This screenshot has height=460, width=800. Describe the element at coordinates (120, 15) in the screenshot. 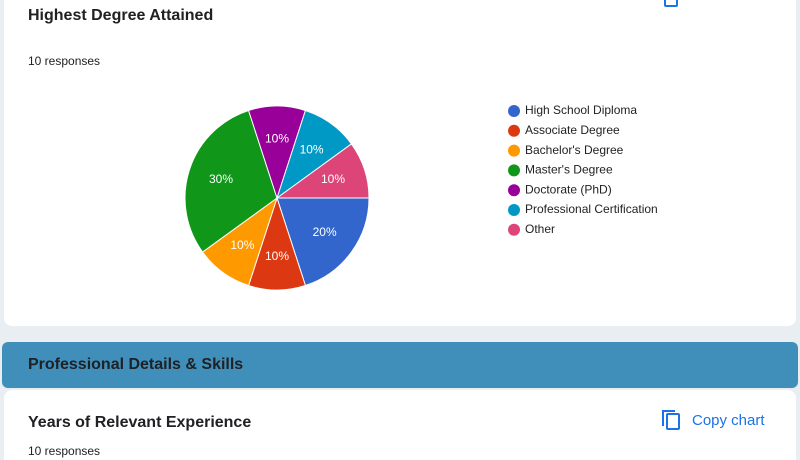

I see `chart-title: Highest Degree Attained` at that location.